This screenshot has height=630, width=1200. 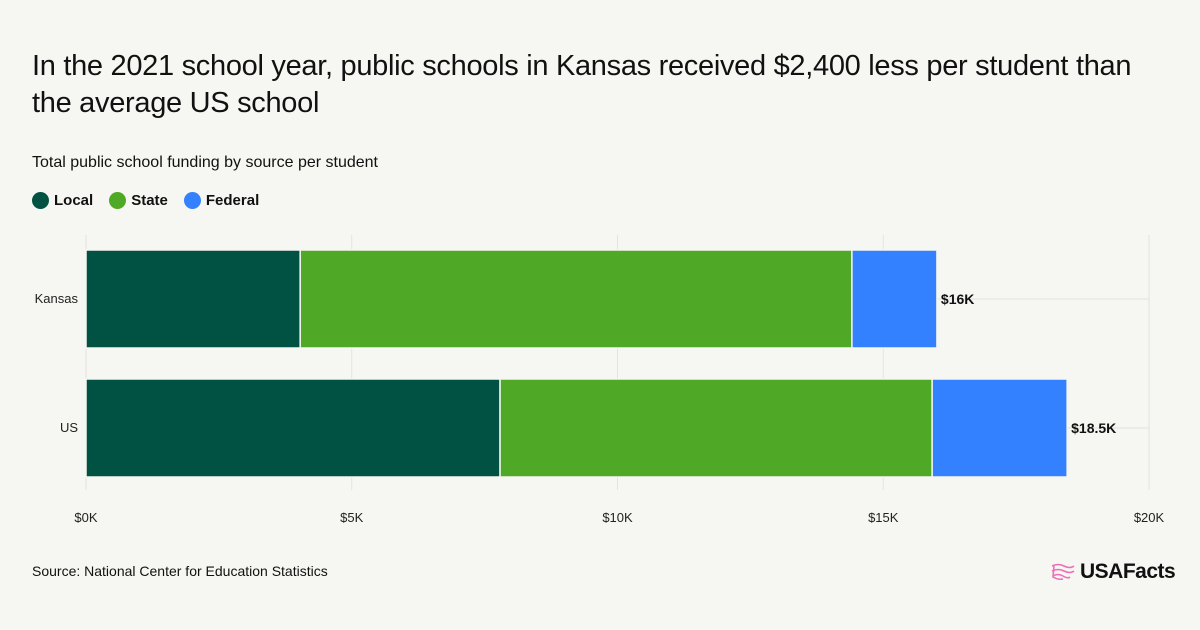 I want to click on us-map-flag-icon, so click(x=1063, y=572).